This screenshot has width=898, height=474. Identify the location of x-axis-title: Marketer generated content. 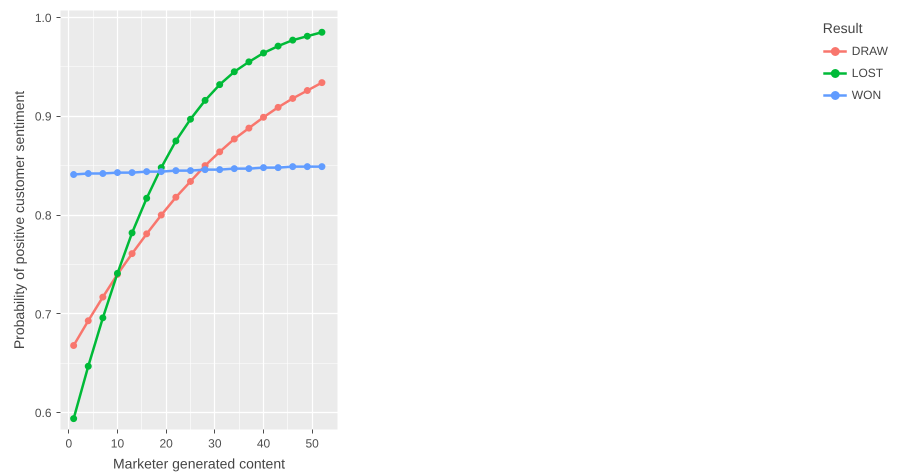
(199, 464).